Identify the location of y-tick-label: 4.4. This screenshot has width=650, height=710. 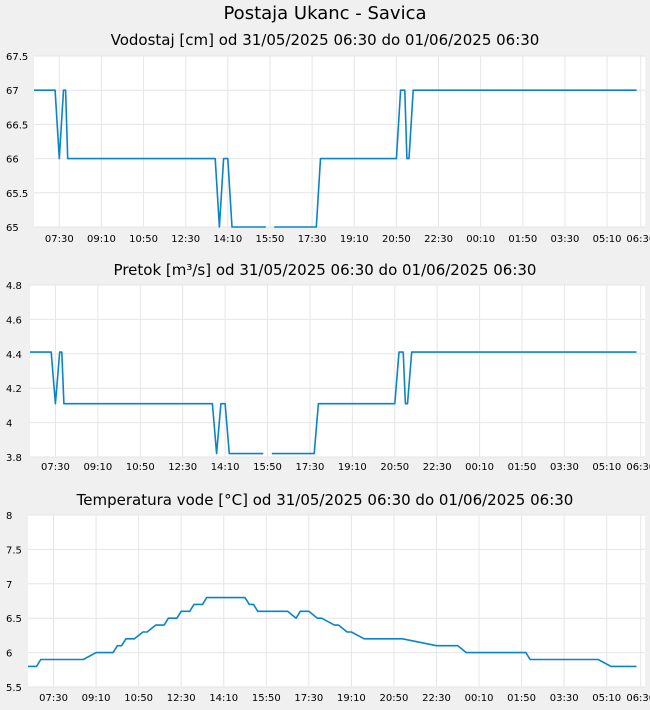
(14, 355).